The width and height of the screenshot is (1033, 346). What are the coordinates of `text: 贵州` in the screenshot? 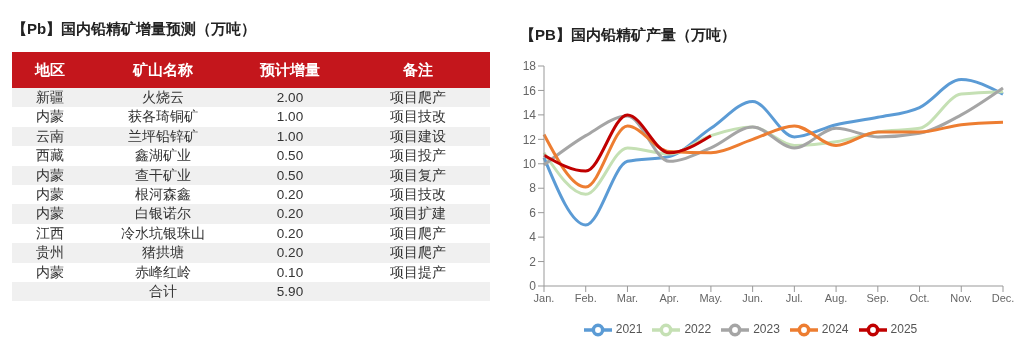 It's located at (50, 253).